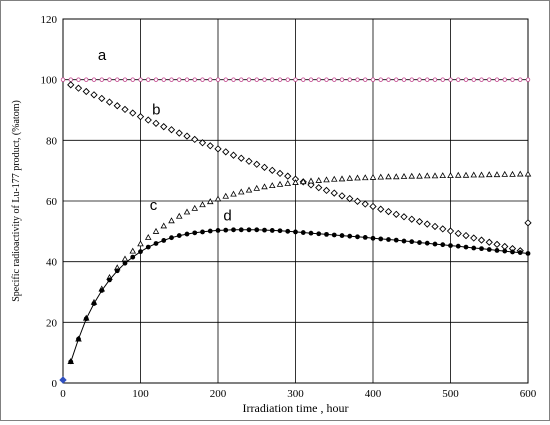 This screenshot has width=550, height=425. What do you see at coordinates (156, 110) in the screenshot?
I see `curve-label-b: b` at bounding box center [156, 110].